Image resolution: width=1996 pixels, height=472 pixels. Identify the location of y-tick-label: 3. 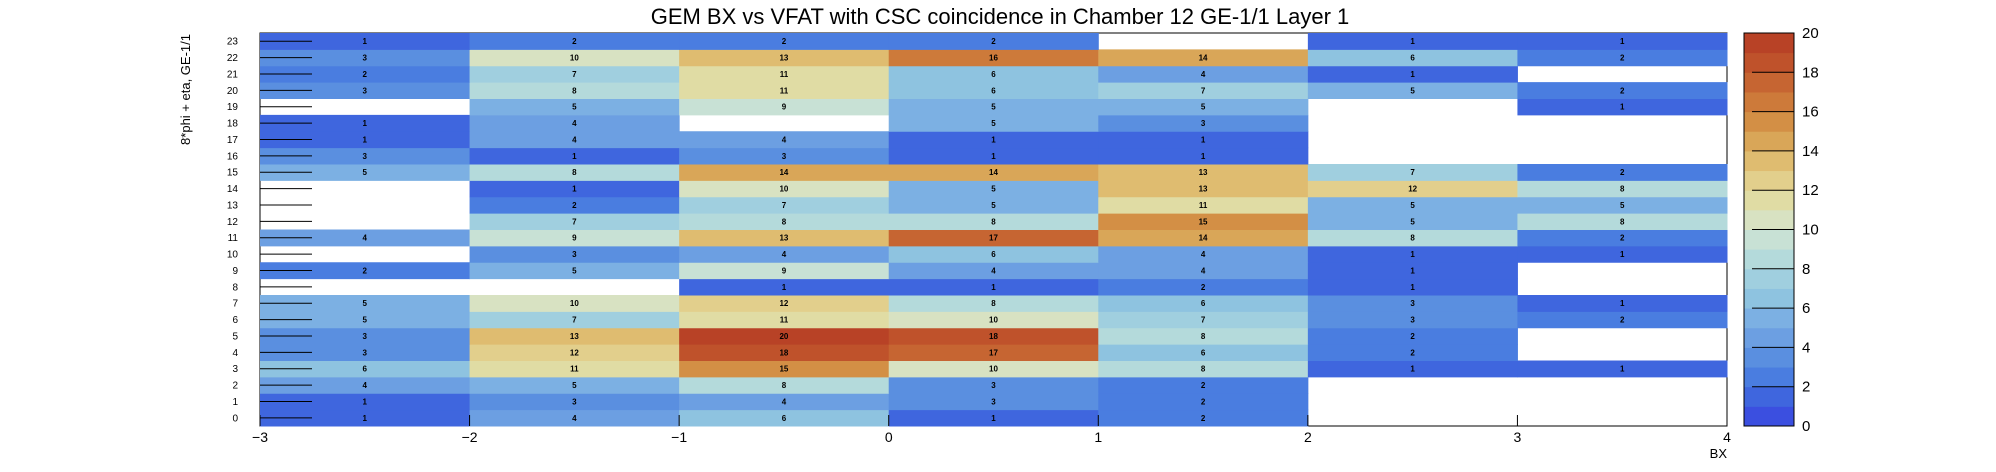
(235, 369).